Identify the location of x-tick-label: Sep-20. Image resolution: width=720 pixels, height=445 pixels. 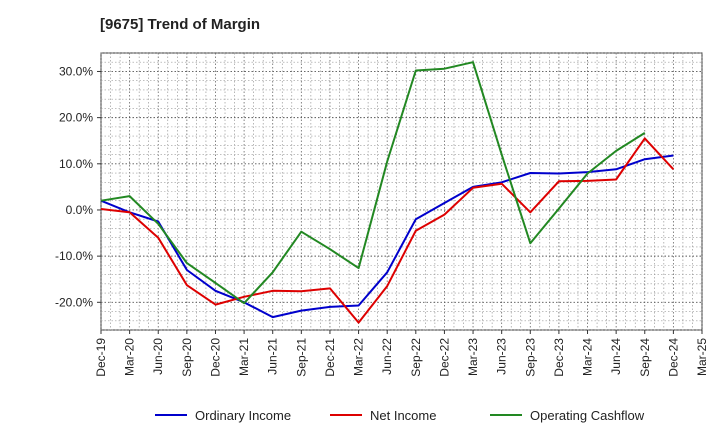
(187, 357).